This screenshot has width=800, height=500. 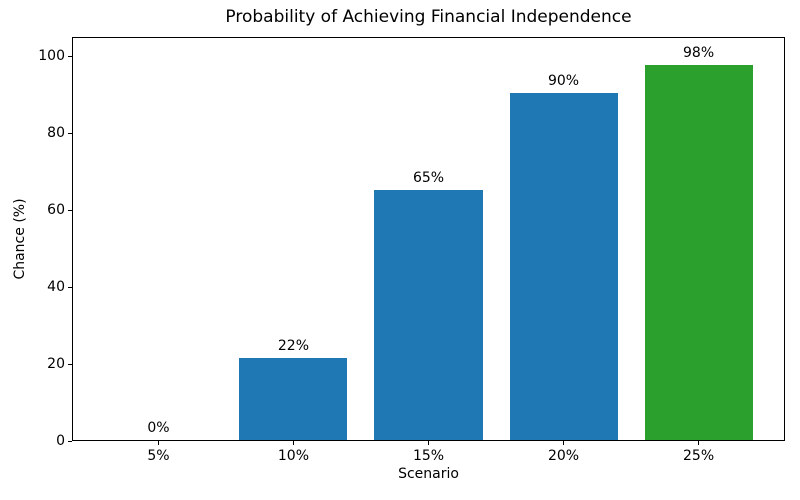 I want to click on y-tick-label: 80, so click(x=56, y=133).